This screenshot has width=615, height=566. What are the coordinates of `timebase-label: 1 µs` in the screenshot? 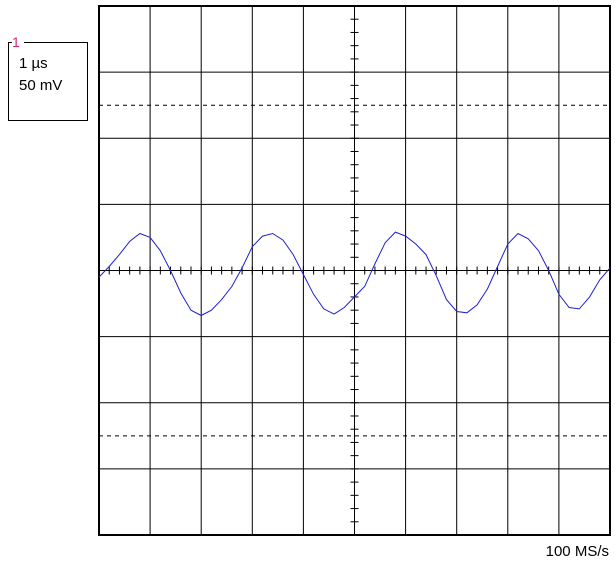 It's located at (33, 63).